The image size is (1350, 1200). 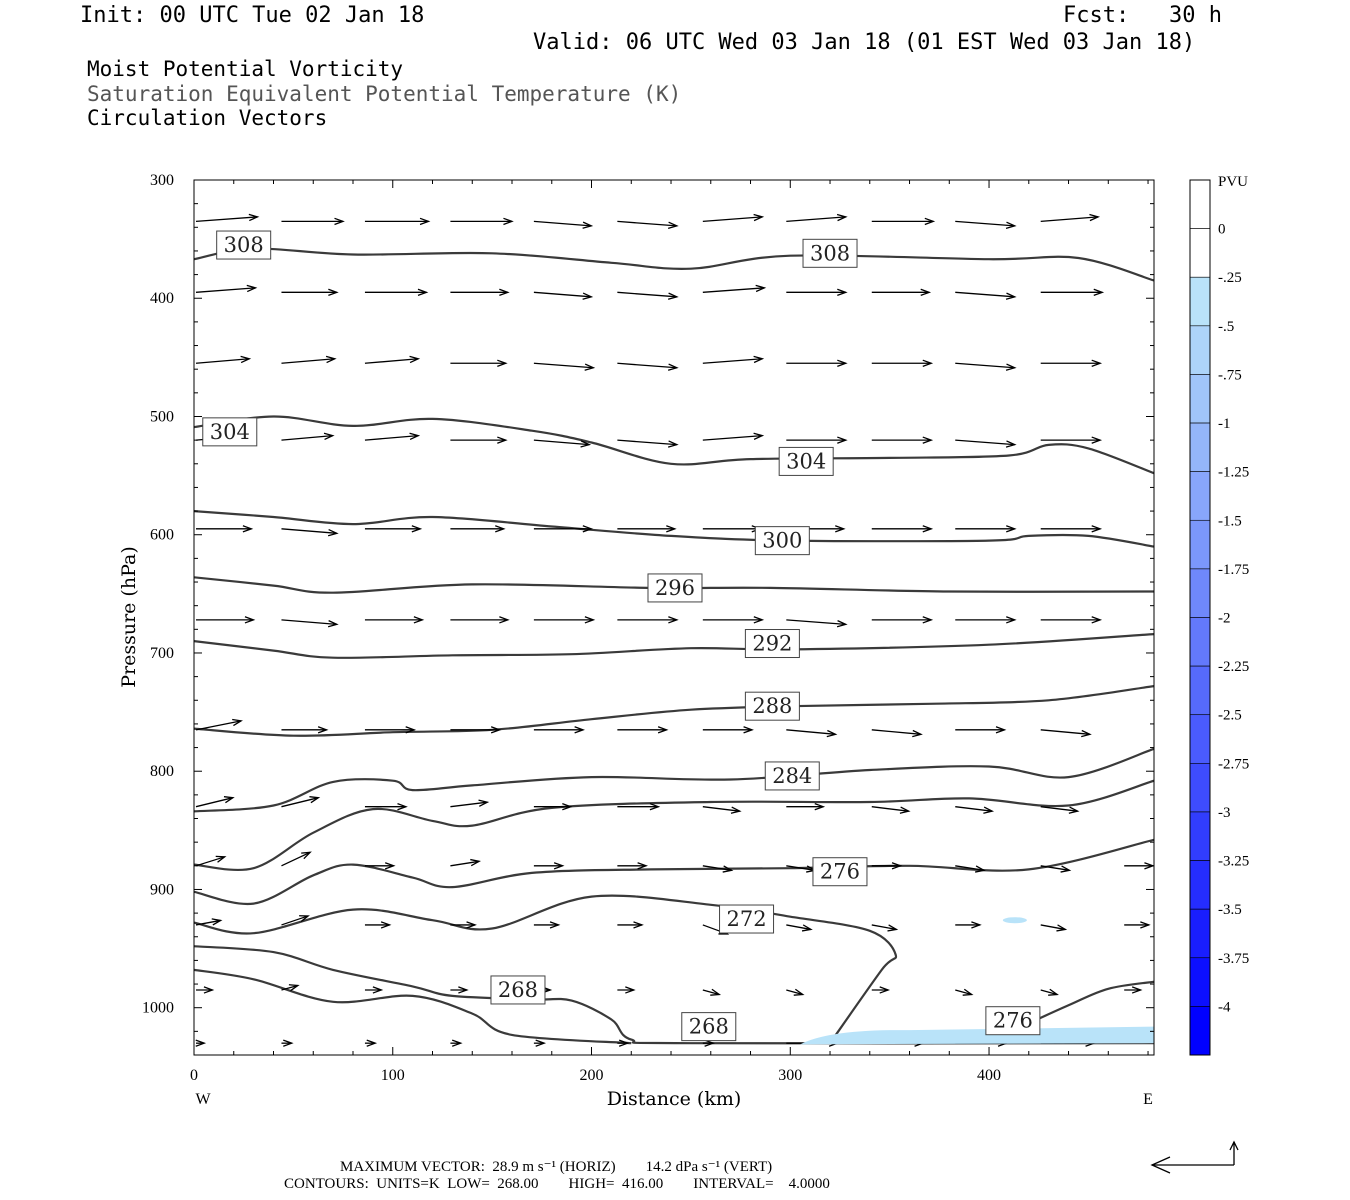 I want to click on contour-label-292: 292, so click(x=772, y=644).